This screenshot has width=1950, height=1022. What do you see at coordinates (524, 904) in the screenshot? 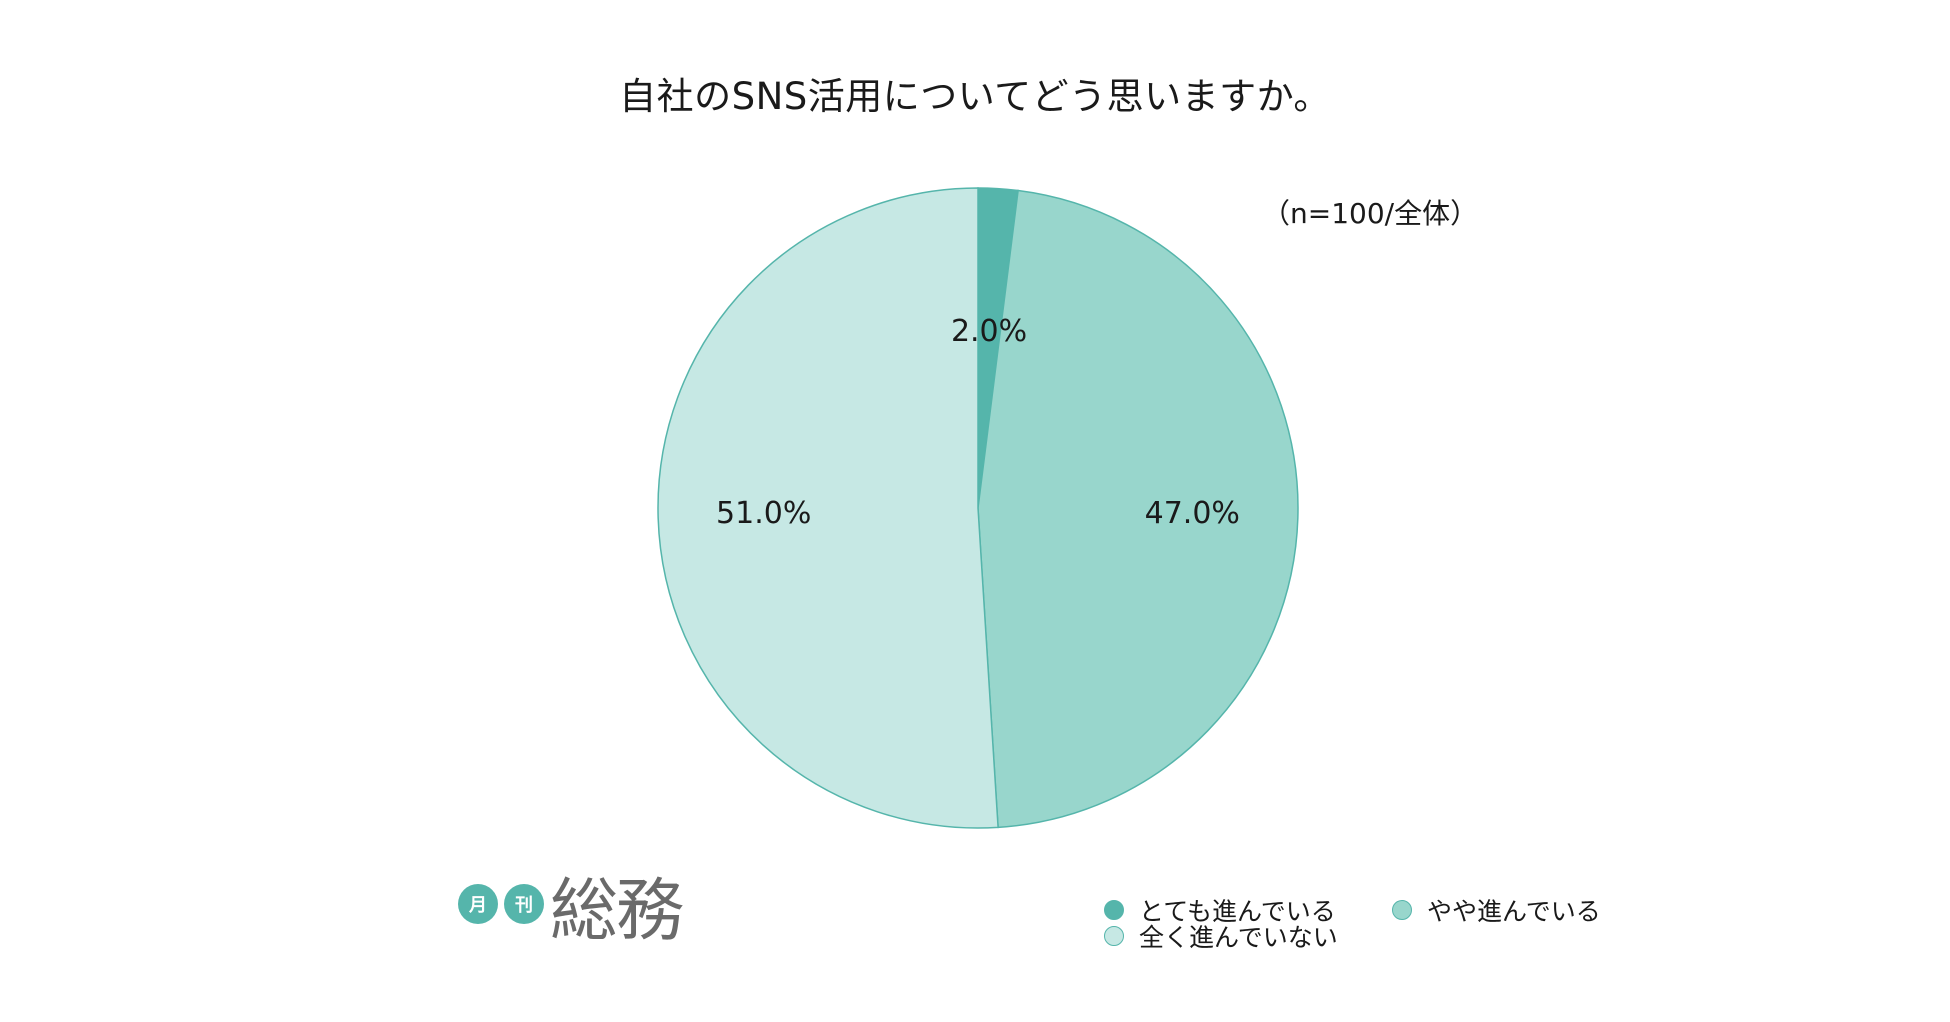
I see `logo-badge-issue: 刊` at bounding box center [524, 904].